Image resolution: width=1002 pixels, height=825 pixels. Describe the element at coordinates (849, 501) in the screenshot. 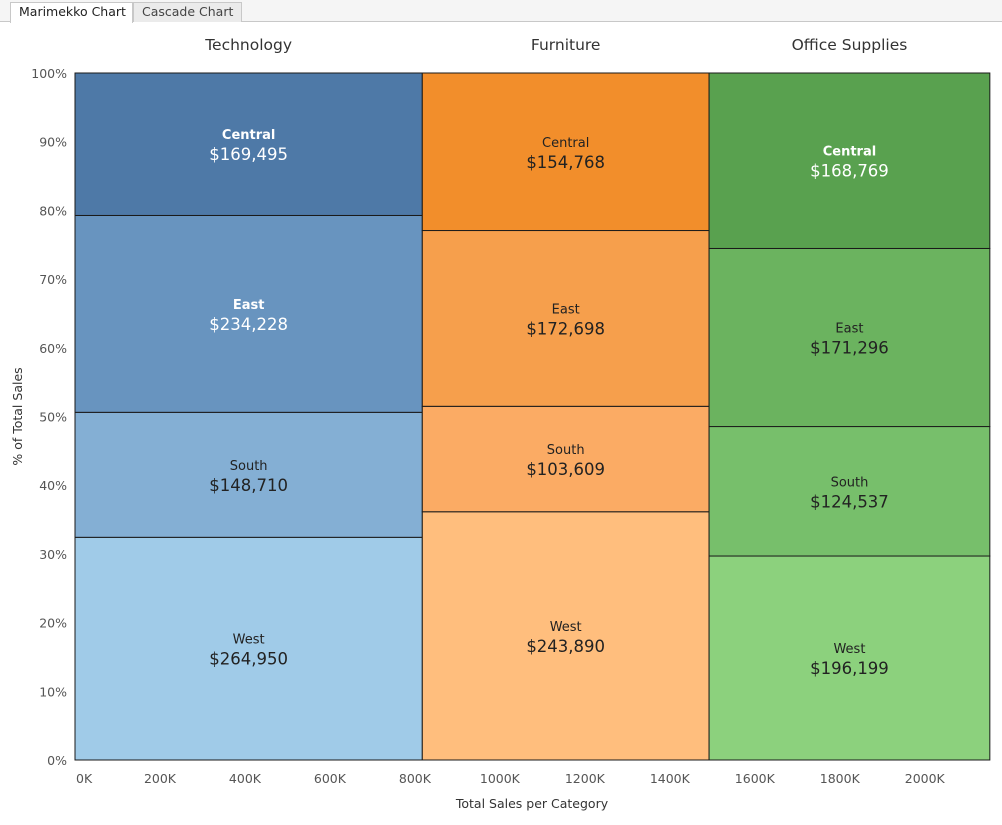

I see `value-label-office-supplies-south: $124,537` at that location.